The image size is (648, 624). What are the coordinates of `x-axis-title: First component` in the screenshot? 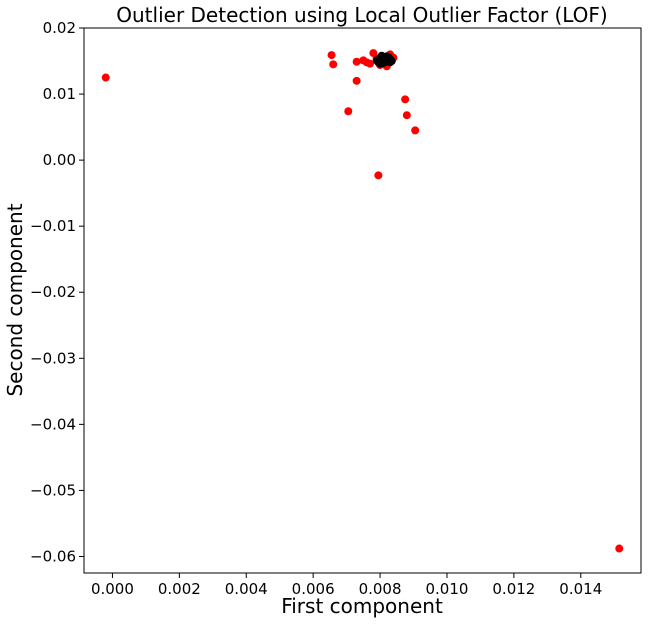 It's located at (362, 606).